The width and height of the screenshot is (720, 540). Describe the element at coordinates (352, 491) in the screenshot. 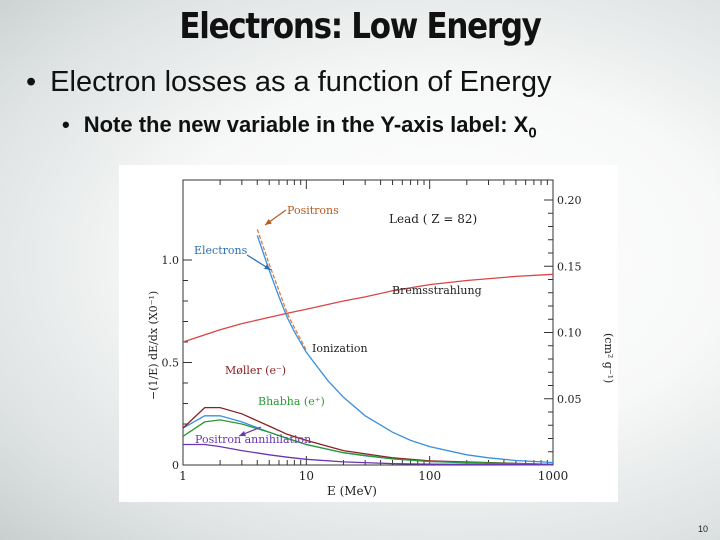

I see `x-axis-label: E (MeV)` at that location.